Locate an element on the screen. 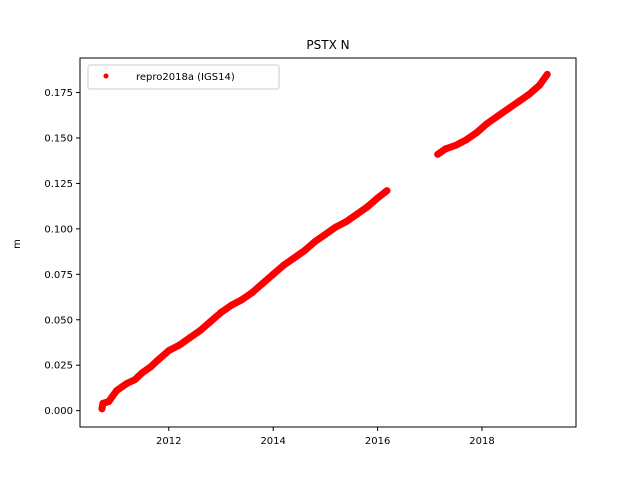 This screenshot has height=480, width=640. y-tick-label: 0.075 is located at coordinates (58, 275).